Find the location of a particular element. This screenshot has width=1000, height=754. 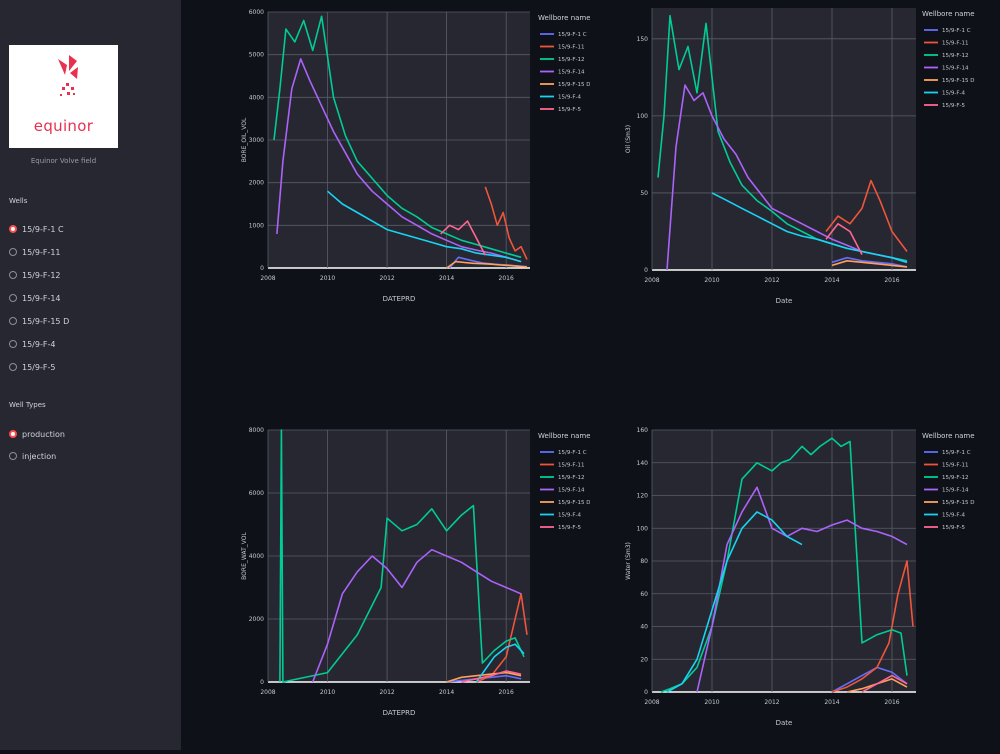

well-option: 15/9-F-4 is located at coordinates (32, 344).